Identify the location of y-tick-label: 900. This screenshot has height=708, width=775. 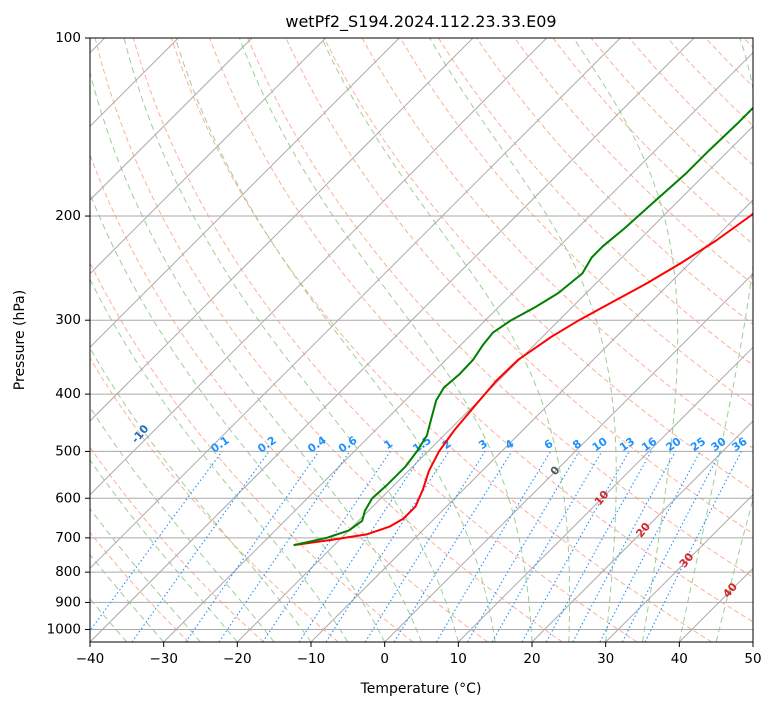
(68, 602).